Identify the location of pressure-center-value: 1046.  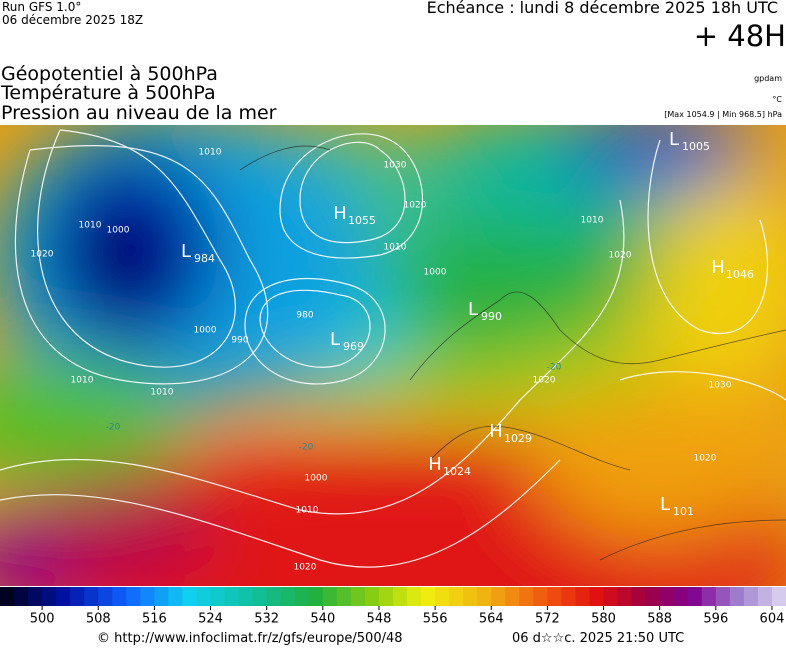
(740, 274).